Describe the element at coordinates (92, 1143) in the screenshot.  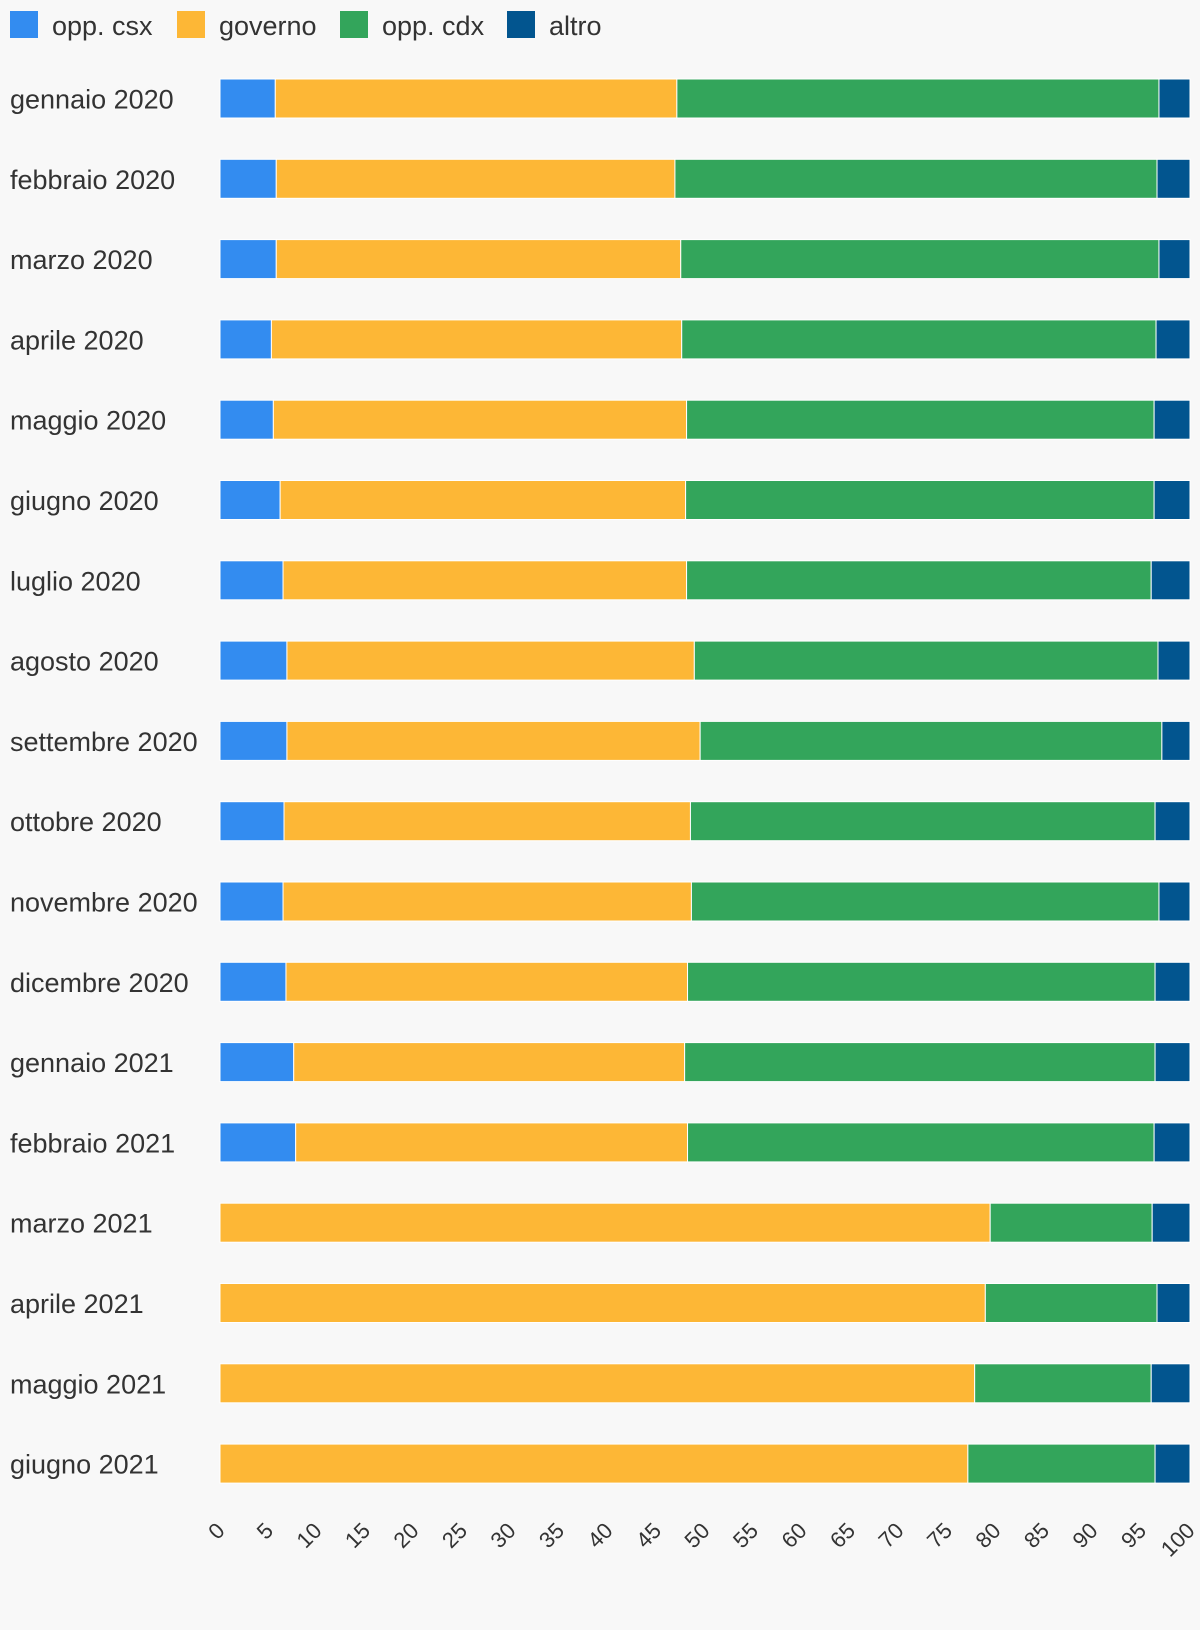
I see `category-label: febbraio 2021` at that location.